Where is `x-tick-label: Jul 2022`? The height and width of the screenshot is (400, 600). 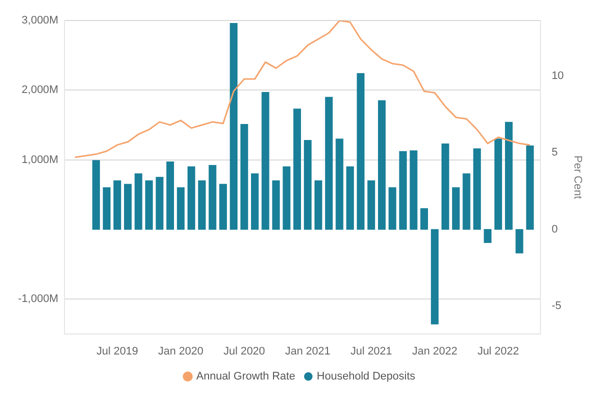
x-tick-label: Jul 2022 is located at coordinates (498, 351).